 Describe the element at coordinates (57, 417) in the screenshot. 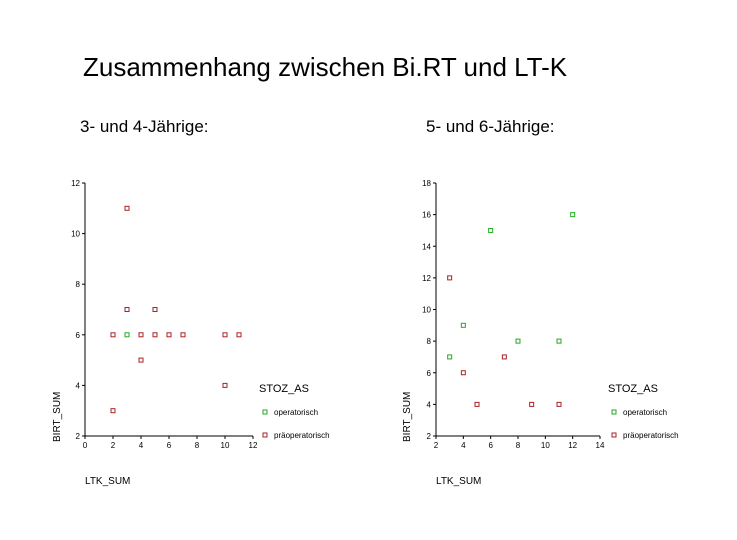

I see `chart-1-y-axis-label: BIRT_SUM` at that location.